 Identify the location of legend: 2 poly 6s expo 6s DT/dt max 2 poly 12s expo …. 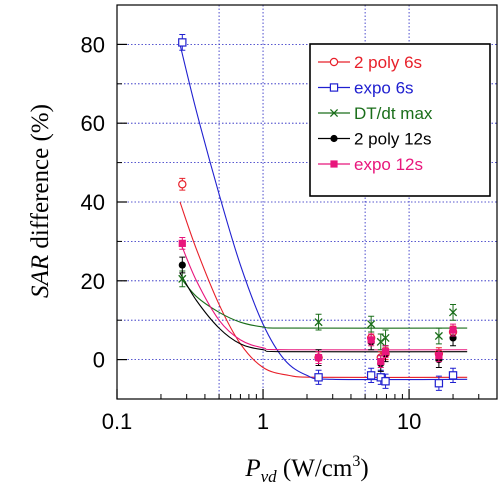
(400, 120).